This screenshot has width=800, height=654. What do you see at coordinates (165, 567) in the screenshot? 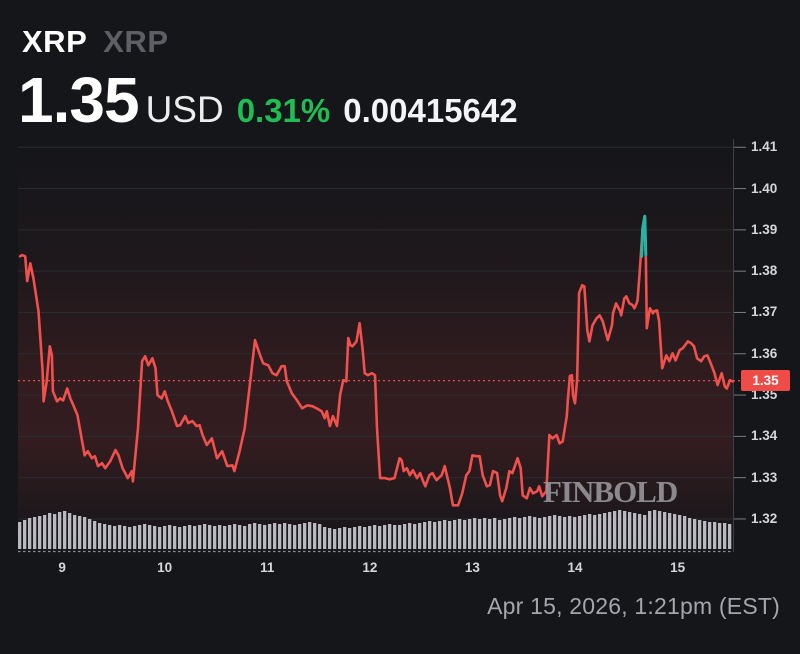
I see `x-tick-label: 10` at bounding box center [165, 567].